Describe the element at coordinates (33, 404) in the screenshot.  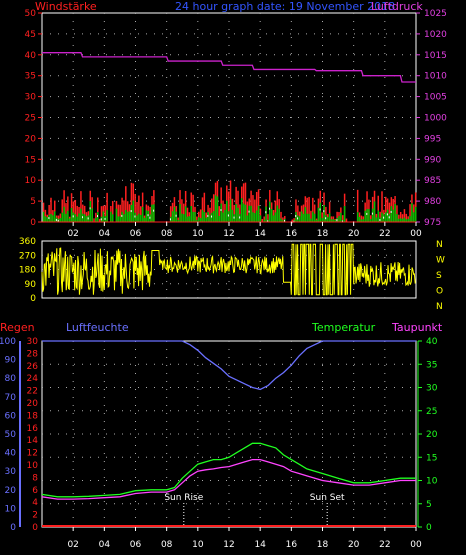
I see `rain-tick-label: 20` at that location.